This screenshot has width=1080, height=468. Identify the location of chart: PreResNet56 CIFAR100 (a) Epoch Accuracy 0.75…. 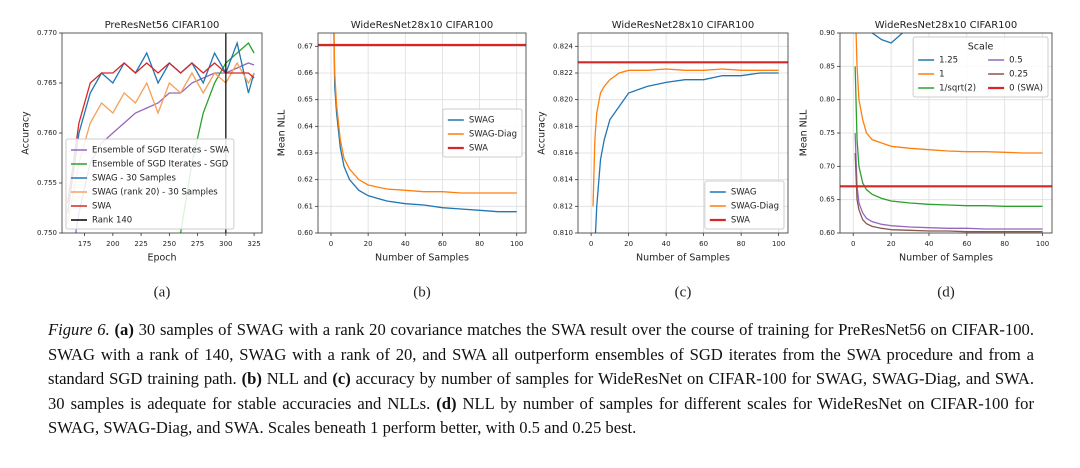
(142, 160).